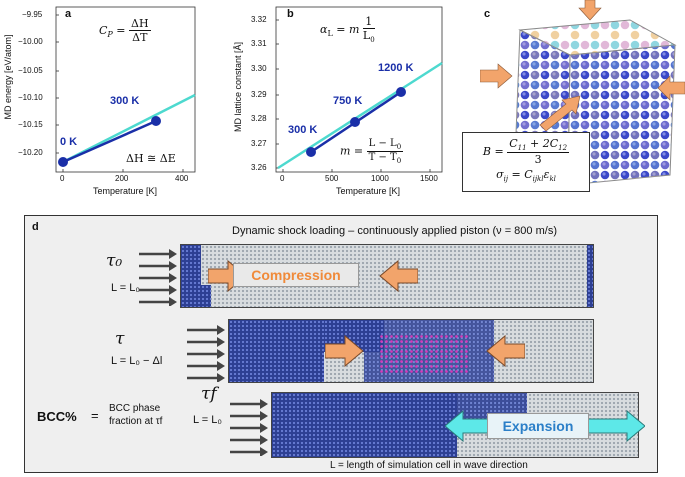  What do you see at coordinates (259, 167) in the screenshot?
I see `panel-b-ytick-6: 3.26` at bounding box center [259, 167].